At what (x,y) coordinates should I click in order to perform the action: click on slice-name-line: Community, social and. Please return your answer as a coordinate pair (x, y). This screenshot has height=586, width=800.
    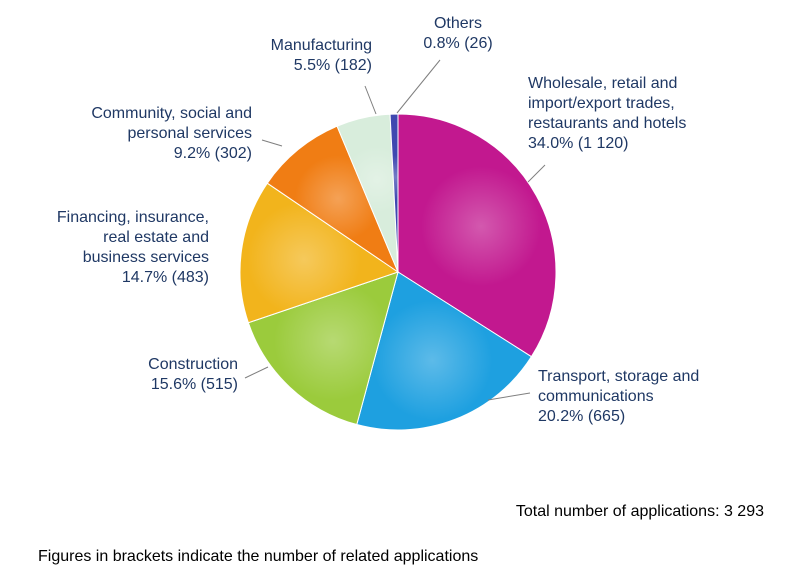
    Looking at the image, I should click on (171, 113).